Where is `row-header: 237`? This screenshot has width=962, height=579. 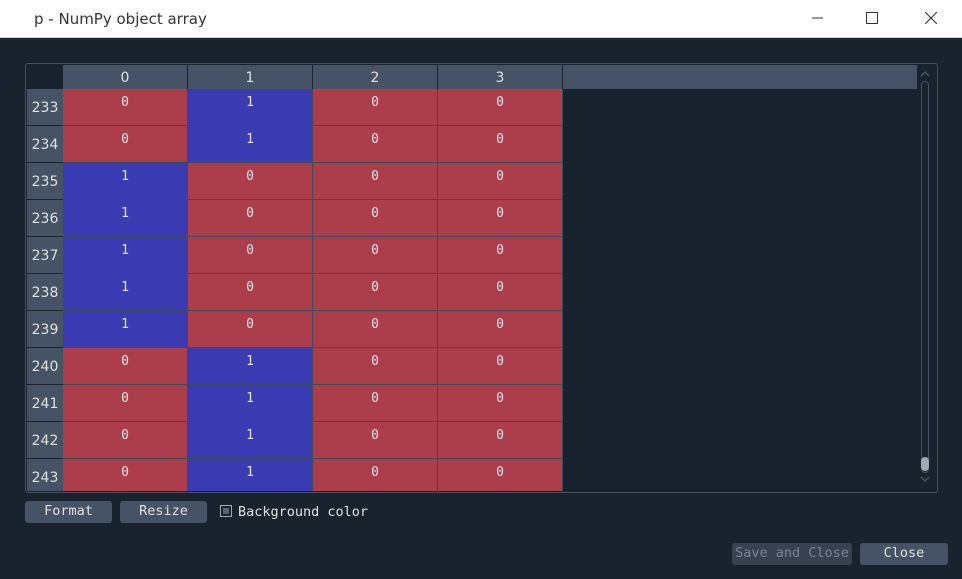 row-header: 237 is located at coordinates (45, 255).